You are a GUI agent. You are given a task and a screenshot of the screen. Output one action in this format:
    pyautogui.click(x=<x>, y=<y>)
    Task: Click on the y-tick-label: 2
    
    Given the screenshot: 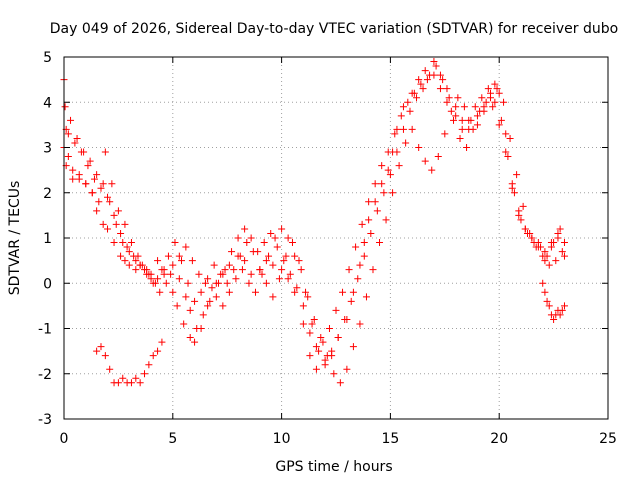 What is the action you would take?
    pyautogui.click(x=47, y=194)
    